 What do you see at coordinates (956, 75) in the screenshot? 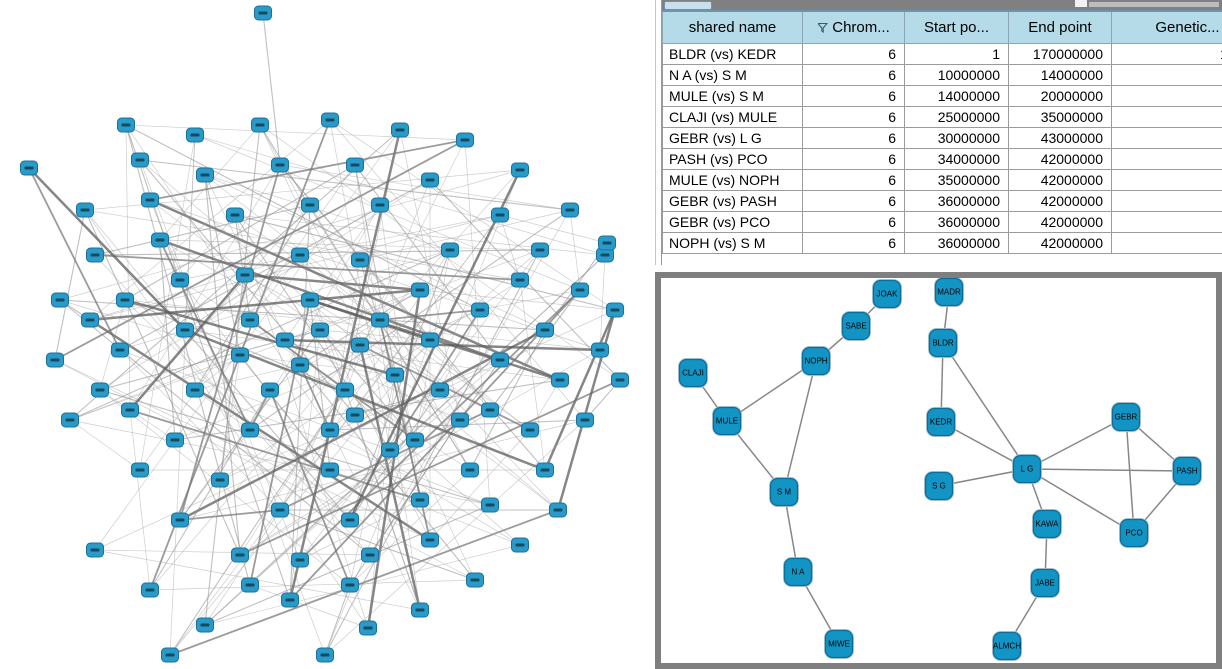
I see `table-cell: 10000000` at bounding box center [956, 75].